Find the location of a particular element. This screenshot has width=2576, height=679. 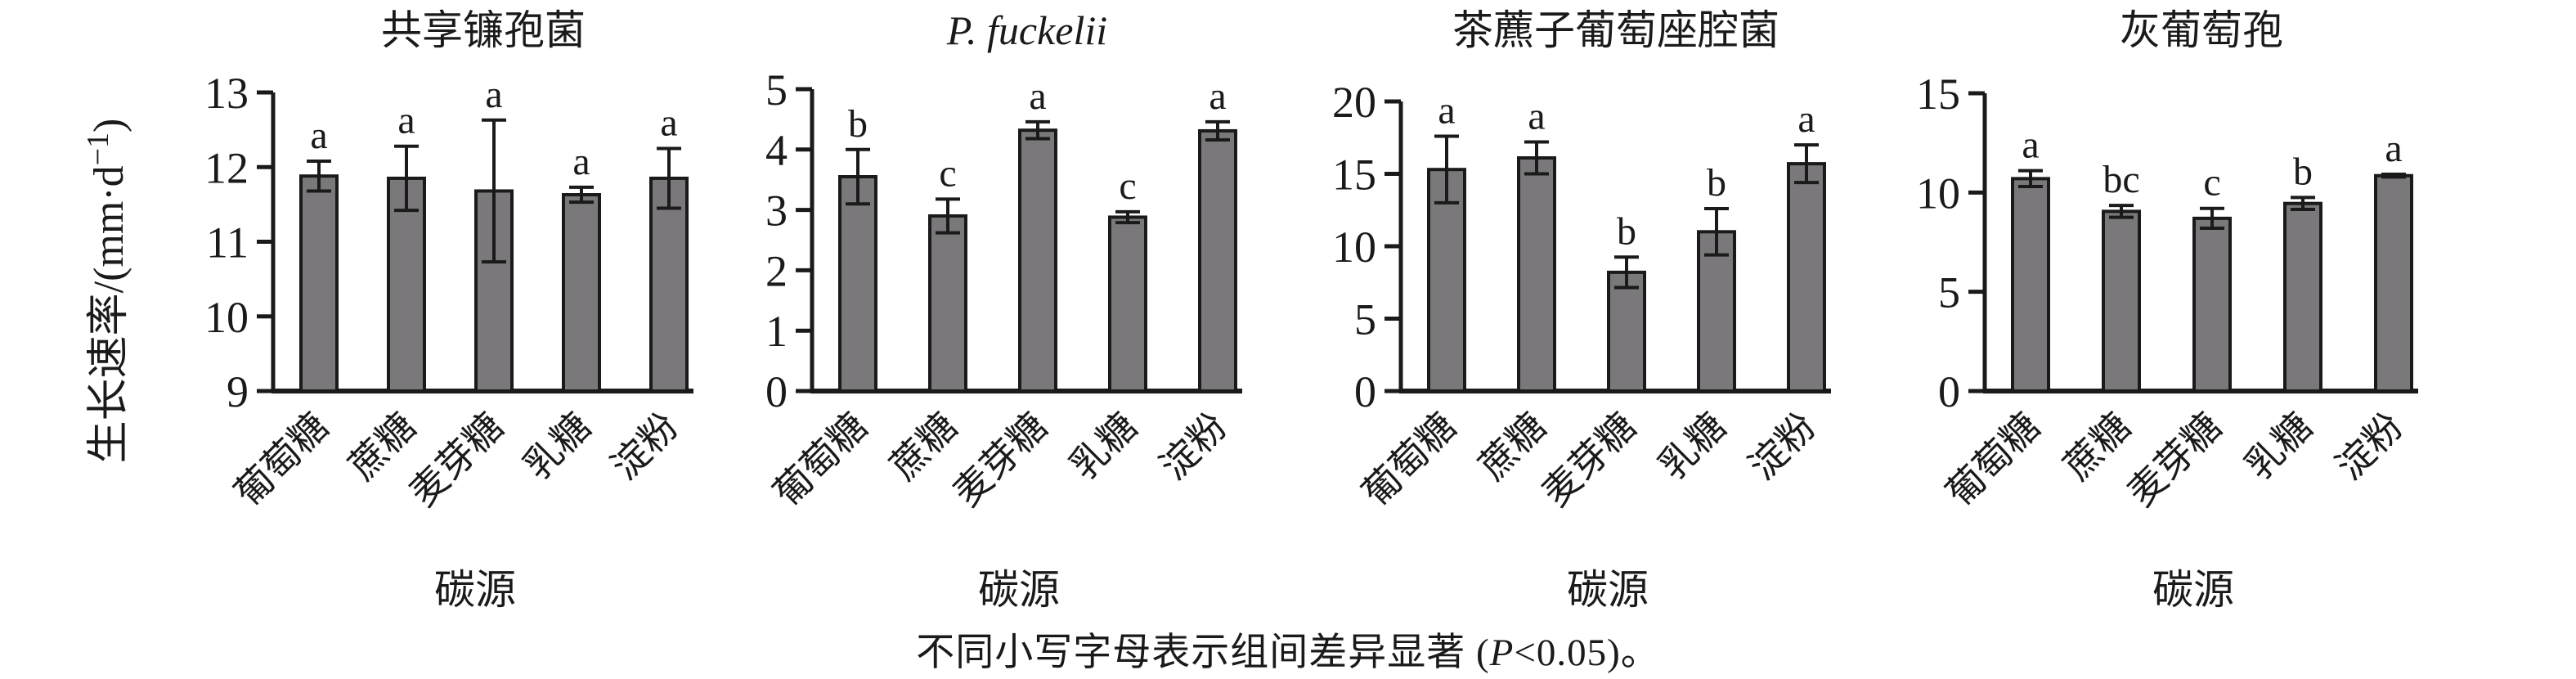

caption-p-symbol: P is located at coordinates (1502, 653).